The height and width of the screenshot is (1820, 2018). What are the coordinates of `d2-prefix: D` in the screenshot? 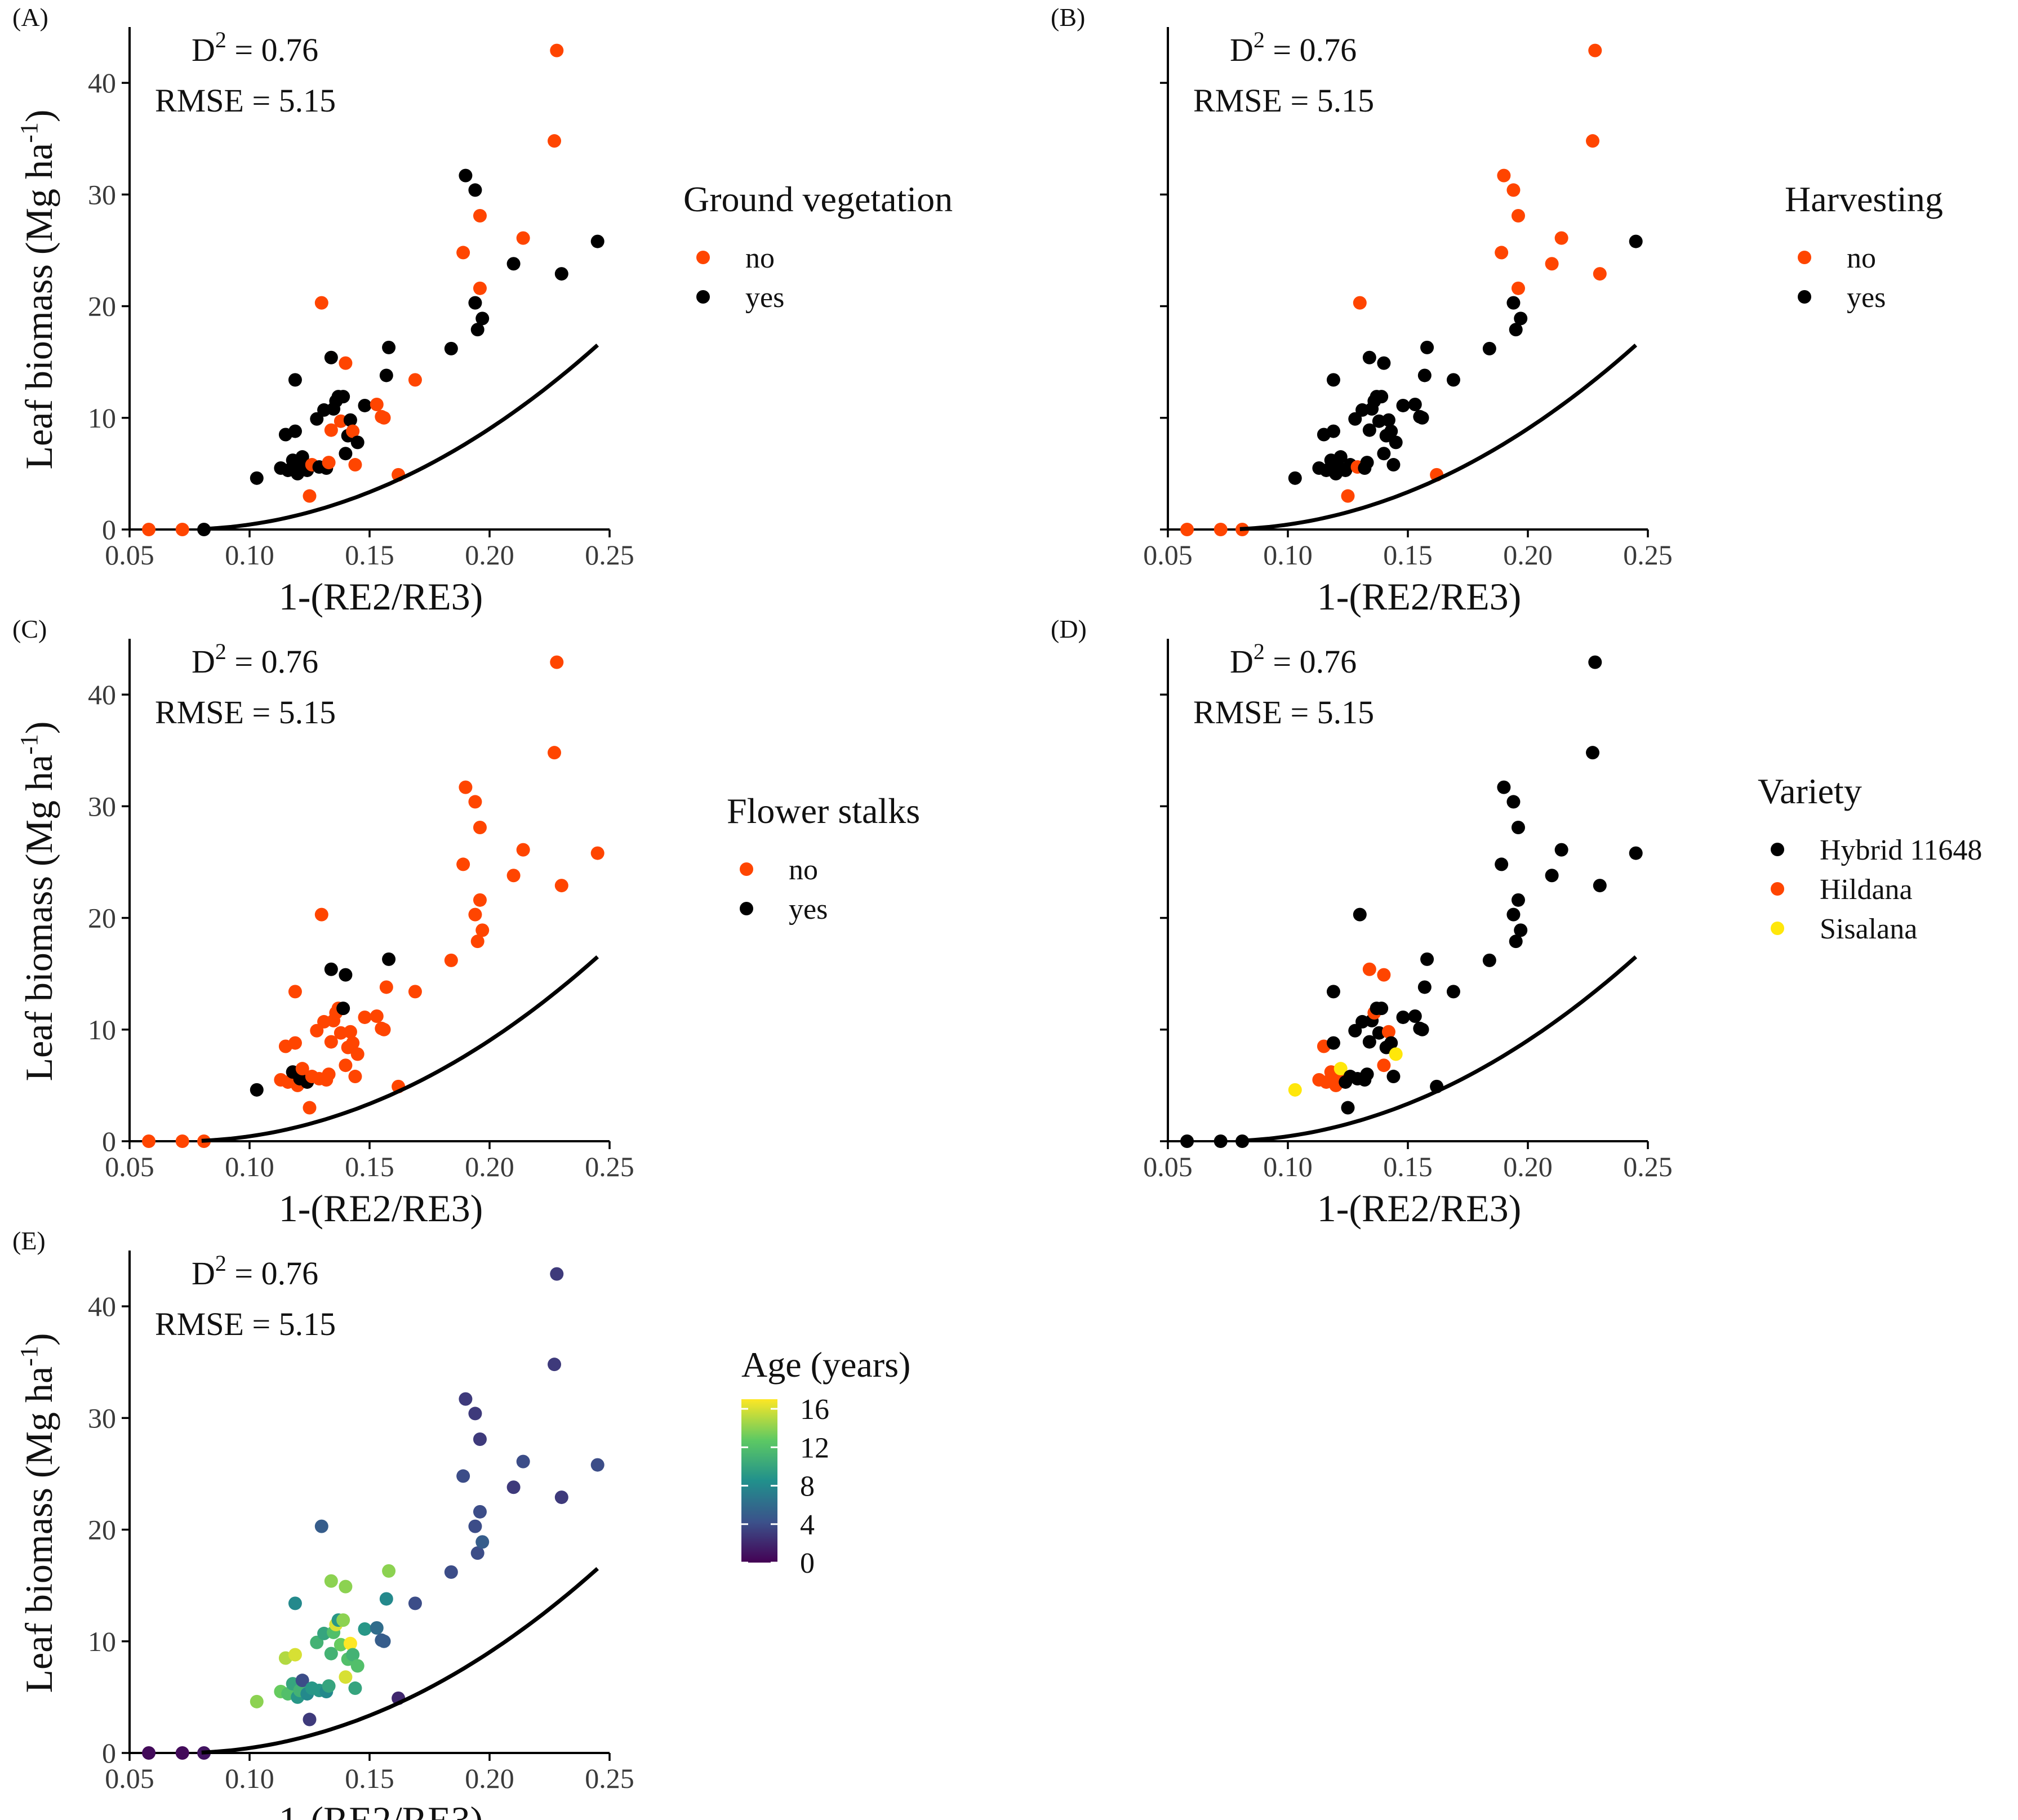 It's located at (1242, 50).